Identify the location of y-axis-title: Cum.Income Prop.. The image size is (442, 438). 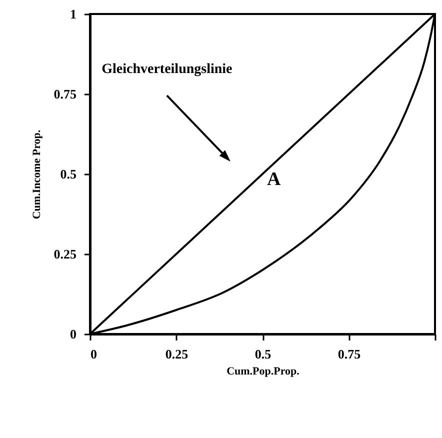
(36, 175).